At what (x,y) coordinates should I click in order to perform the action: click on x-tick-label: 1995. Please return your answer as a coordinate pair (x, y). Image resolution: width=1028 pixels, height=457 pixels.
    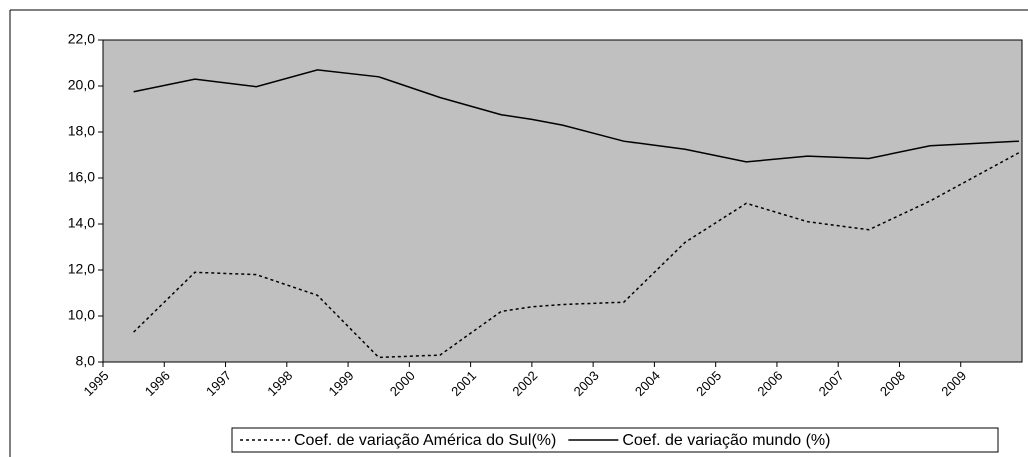
    Looking at the image, I should click on (95, 383).